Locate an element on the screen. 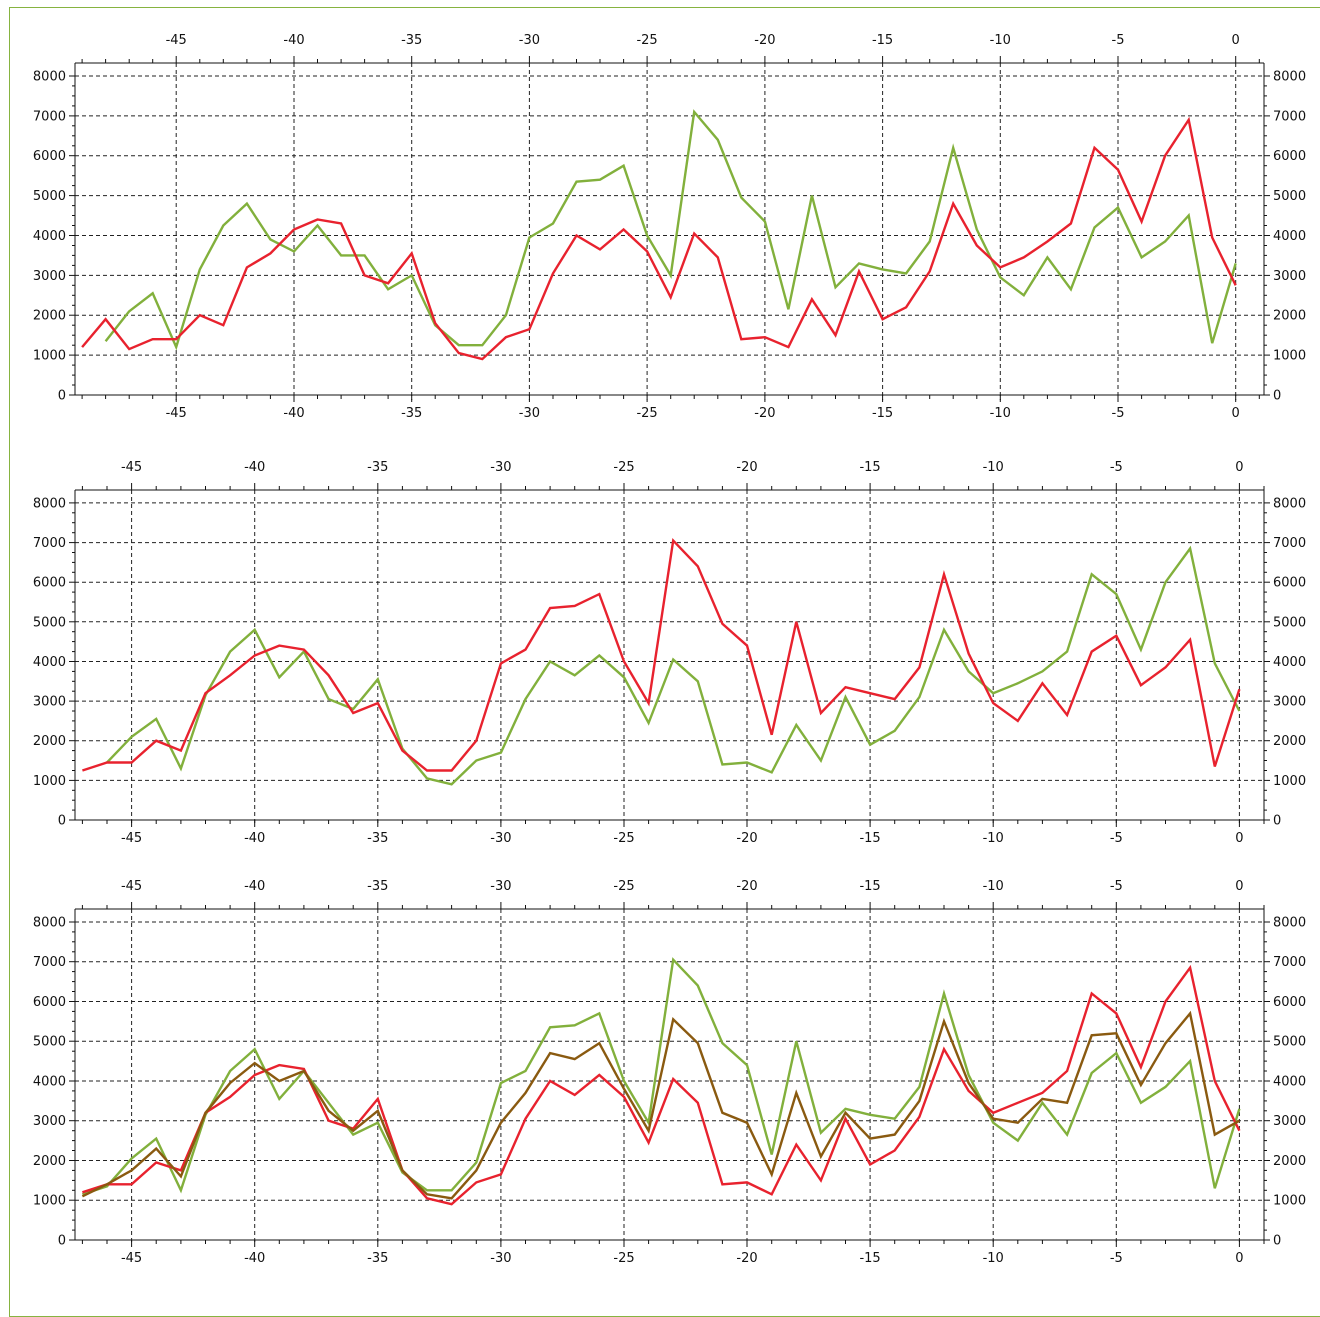  x-tick-label-top: -10 is located at coordinates (993, 886).